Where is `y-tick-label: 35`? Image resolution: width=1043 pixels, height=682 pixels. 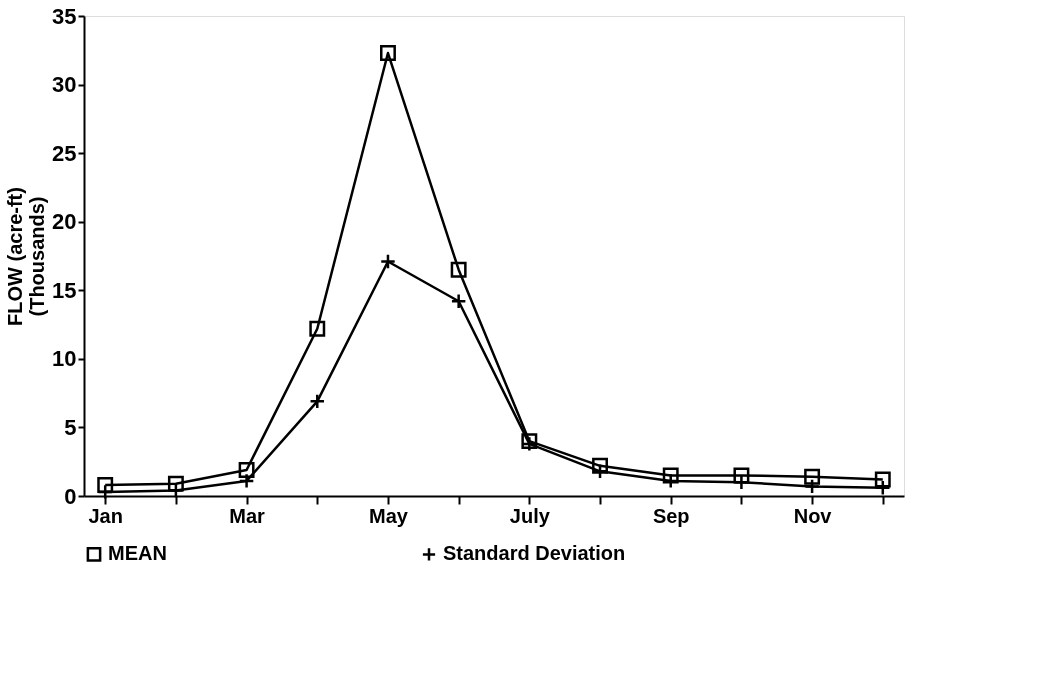 y-tick-label: 35 is located at coordinates (64, 16).